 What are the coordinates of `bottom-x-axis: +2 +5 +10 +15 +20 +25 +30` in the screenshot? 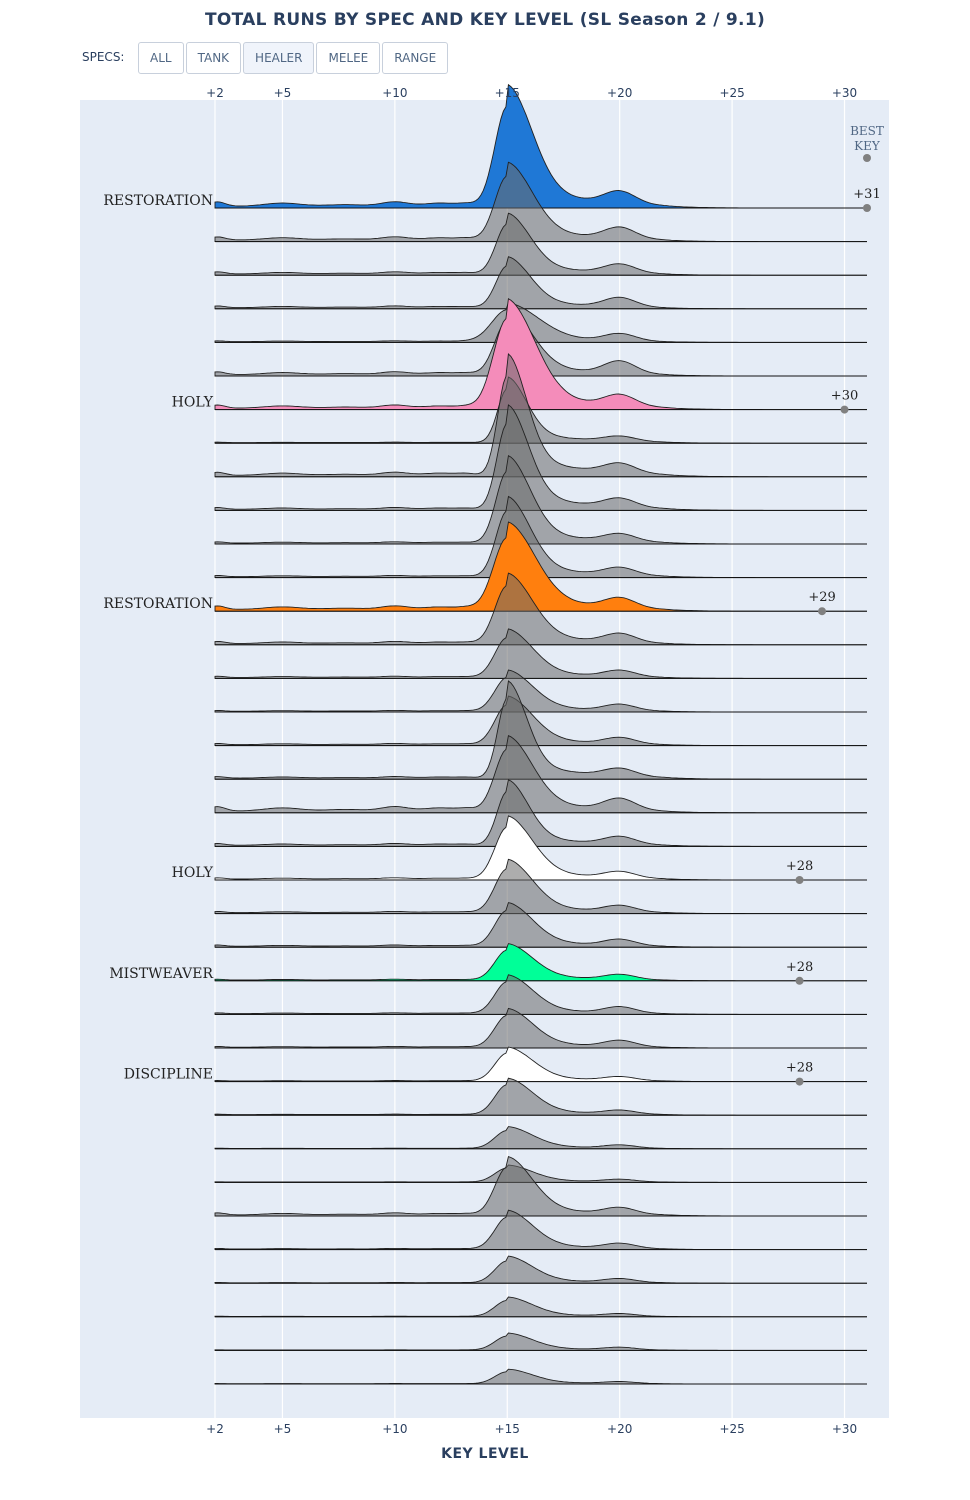 It's located at (531, 1429).